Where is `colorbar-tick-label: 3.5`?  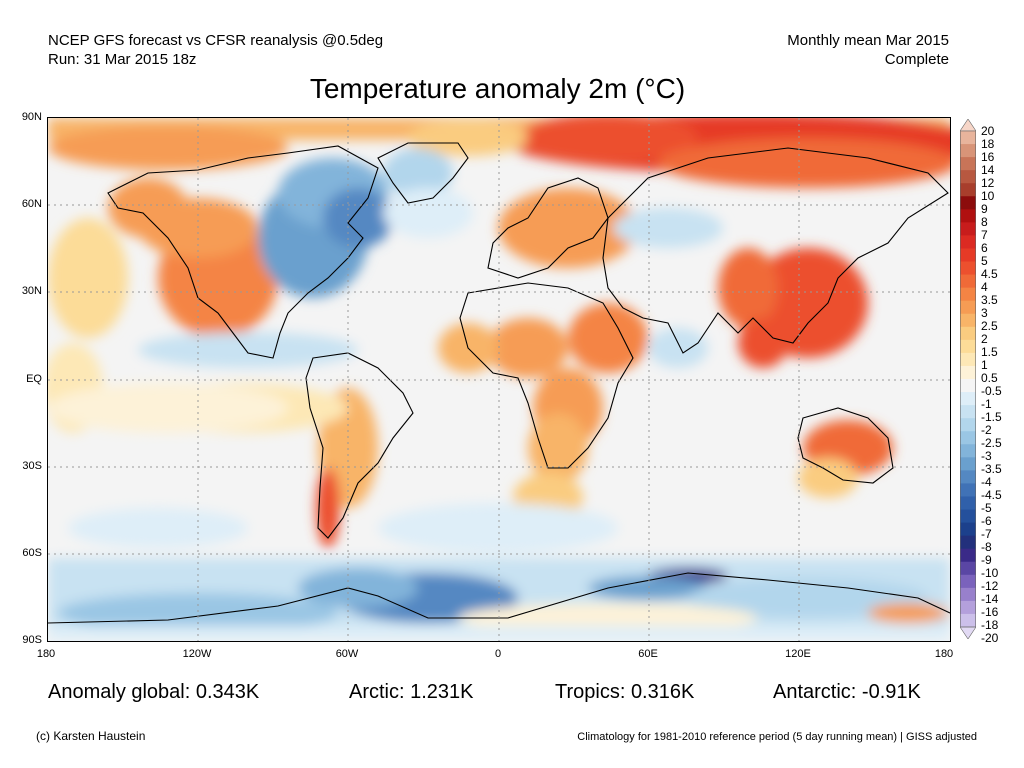 colorbar-tick-label: 3.5 is located at coordinates (989, 300).